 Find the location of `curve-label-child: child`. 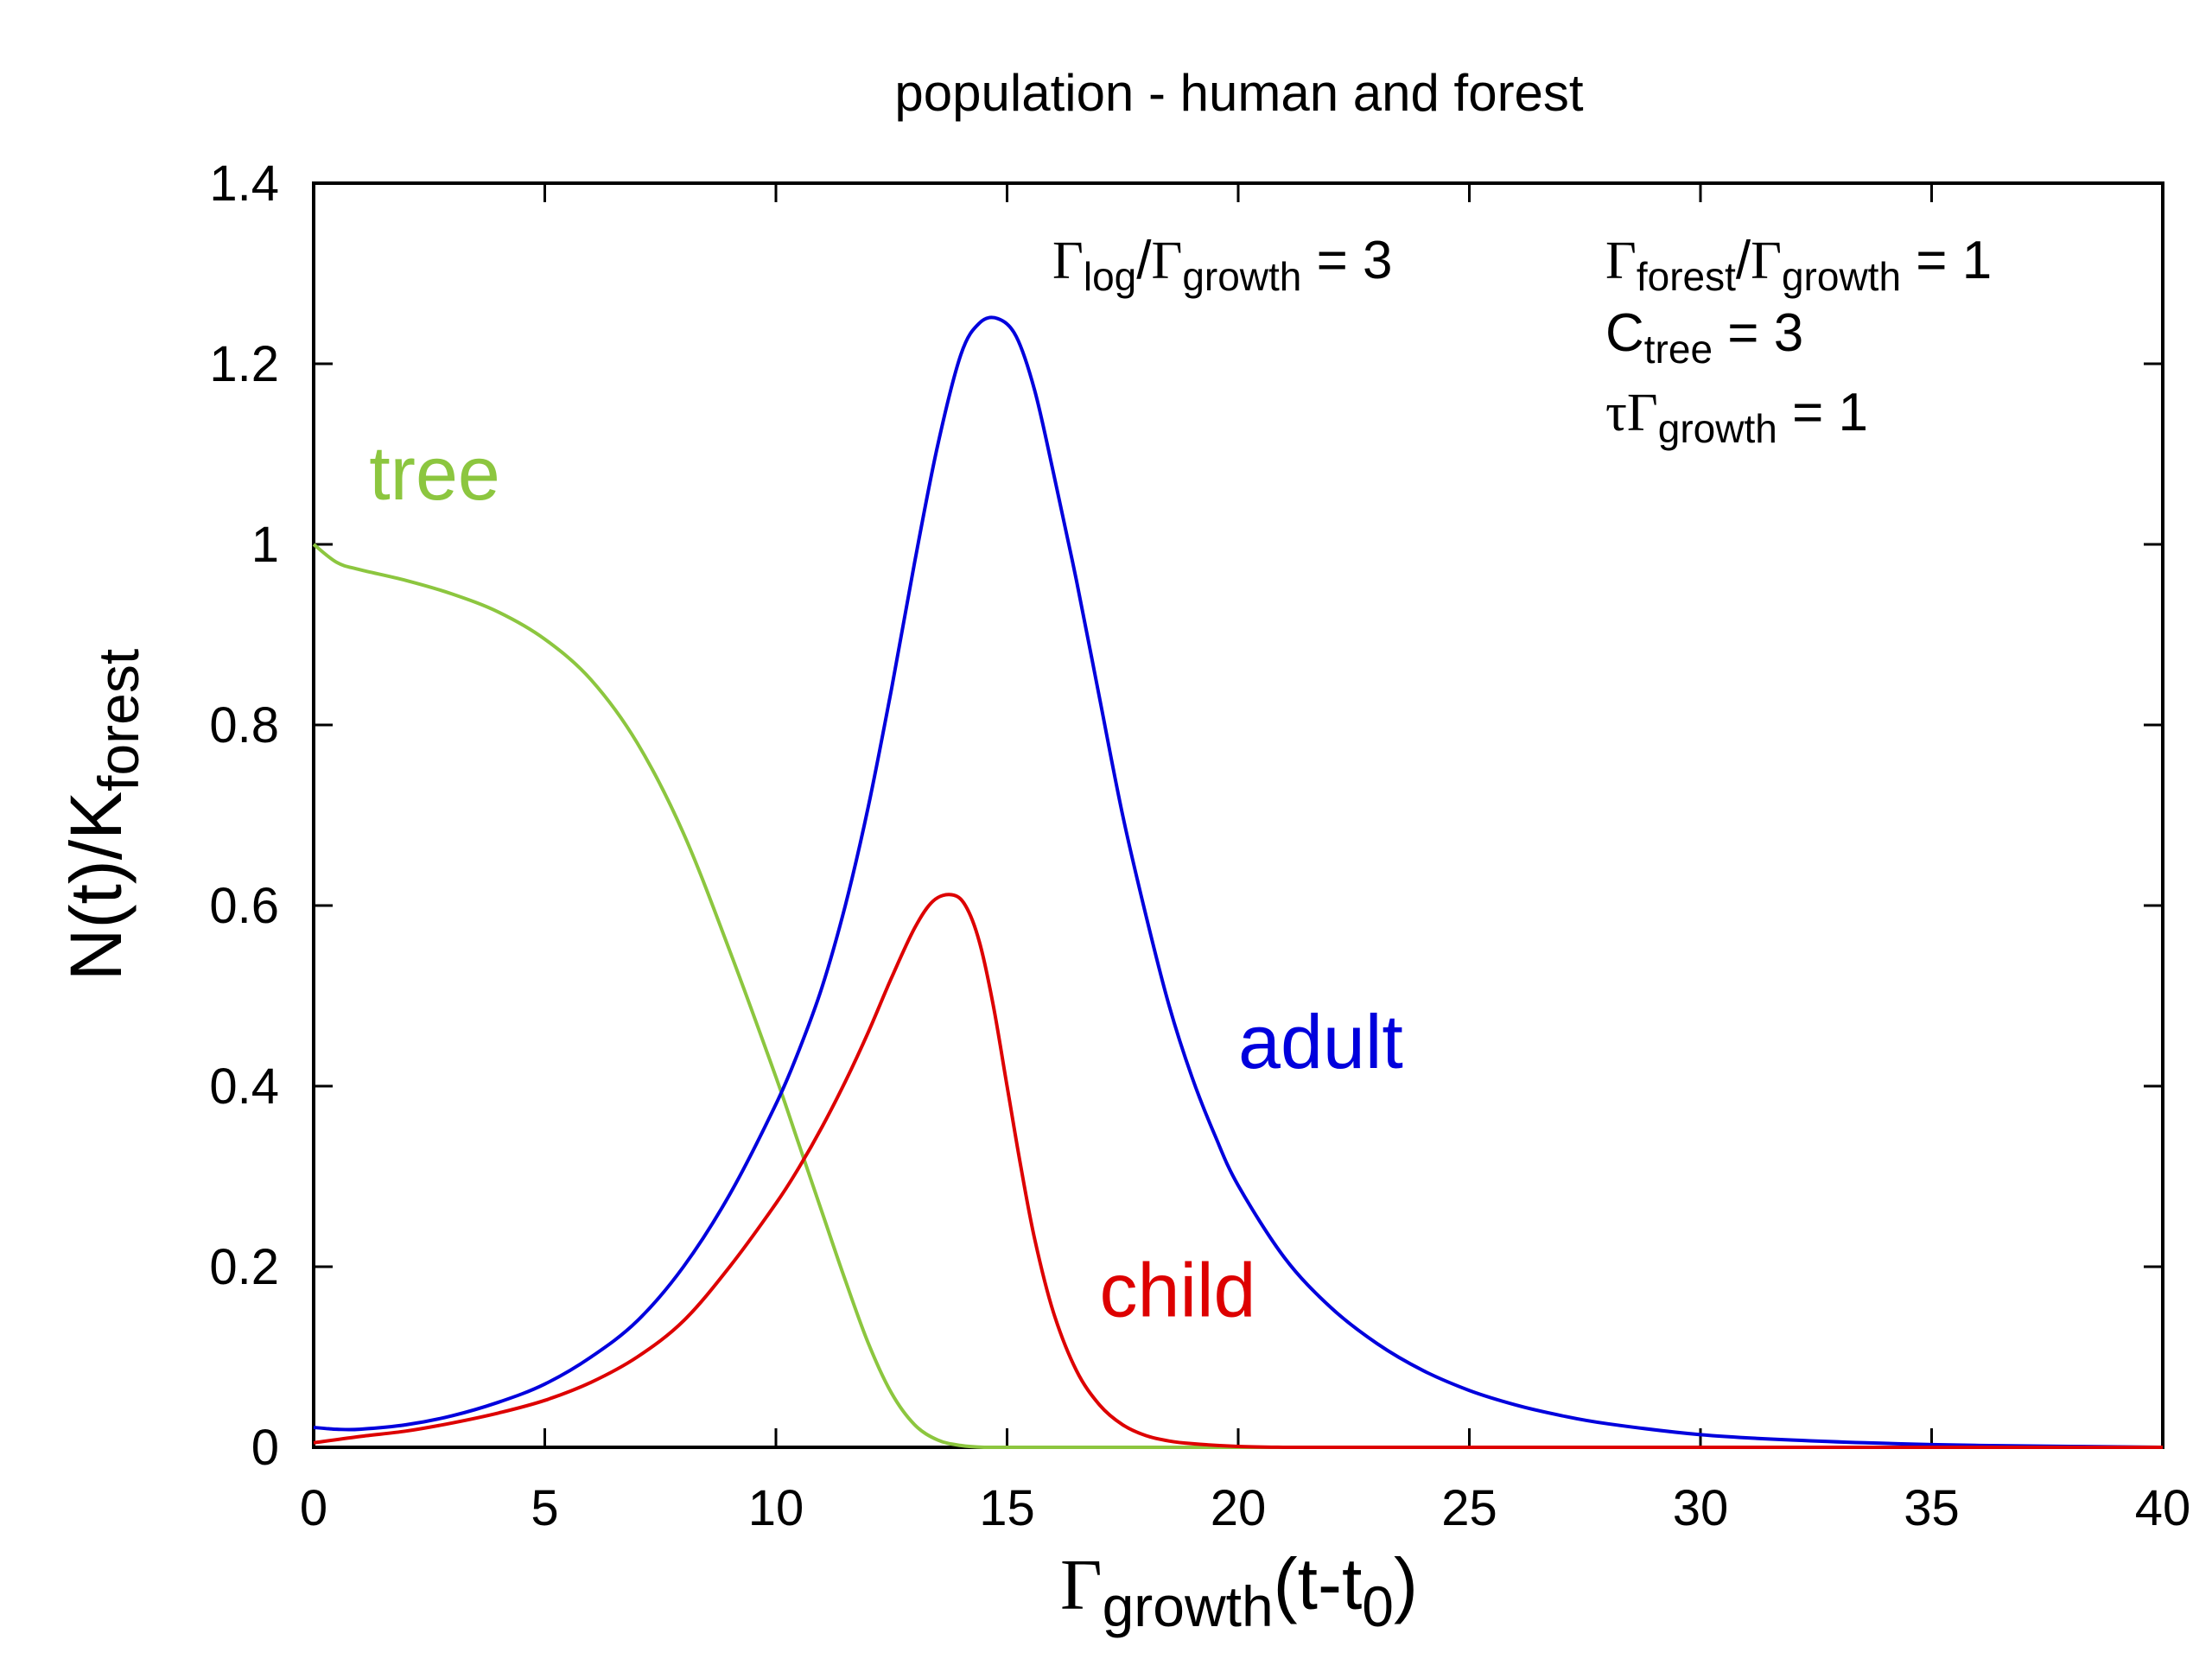

curve-label-child: child is located at coordinates (1178, 1289).